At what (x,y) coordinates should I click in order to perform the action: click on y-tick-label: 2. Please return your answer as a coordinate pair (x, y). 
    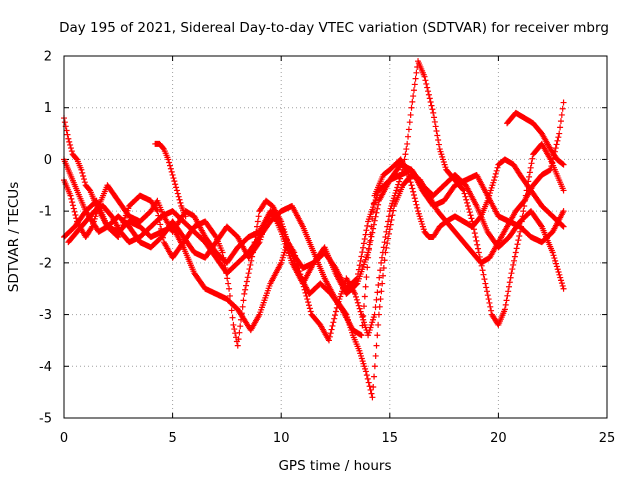
    Looking at the image, I should click on (48, 57).